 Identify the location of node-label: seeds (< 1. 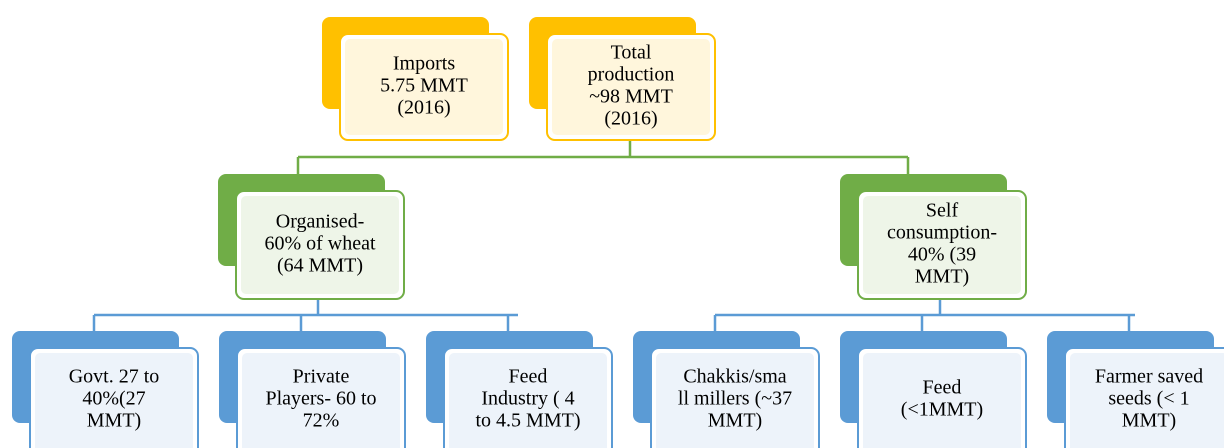
(1148, 399).